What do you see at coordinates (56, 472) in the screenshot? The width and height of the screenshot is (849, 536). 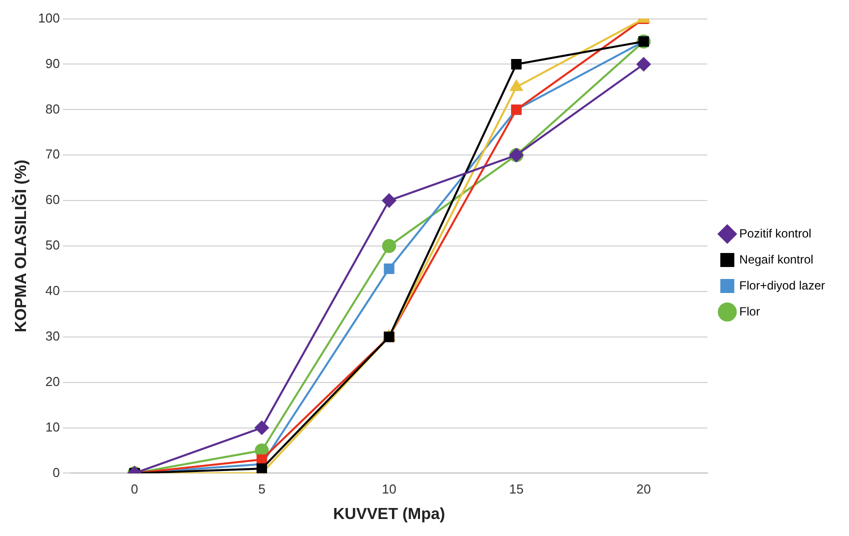 I see `y-tick-label: 0` at bounding box center [56, 472].